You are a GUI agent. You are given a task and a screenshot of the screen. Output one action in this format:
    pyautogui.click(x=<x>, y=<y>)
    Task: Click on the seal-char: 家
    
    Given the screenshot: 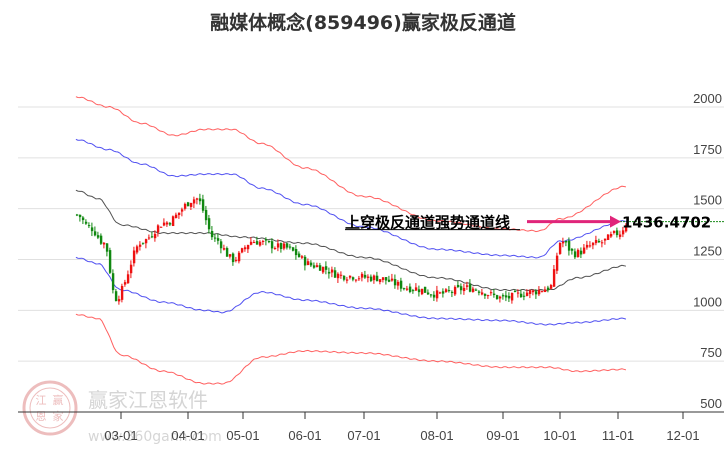 What is the action you would take?
    pyautogui.click(x=58, y=416)
    